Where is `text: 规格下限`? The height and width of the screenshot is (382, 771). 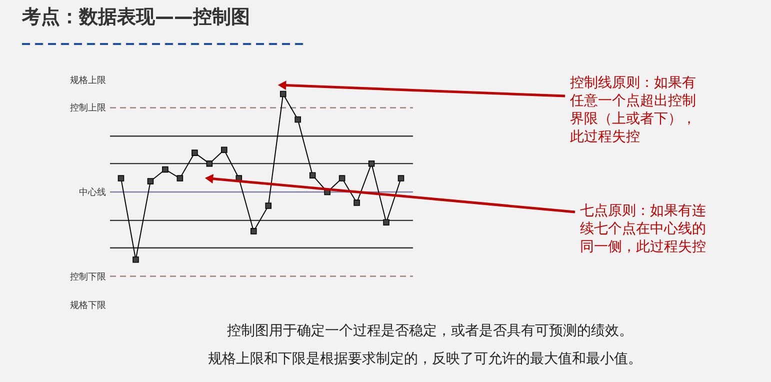 text: 规格下限 is located at coordinates (88, 305).